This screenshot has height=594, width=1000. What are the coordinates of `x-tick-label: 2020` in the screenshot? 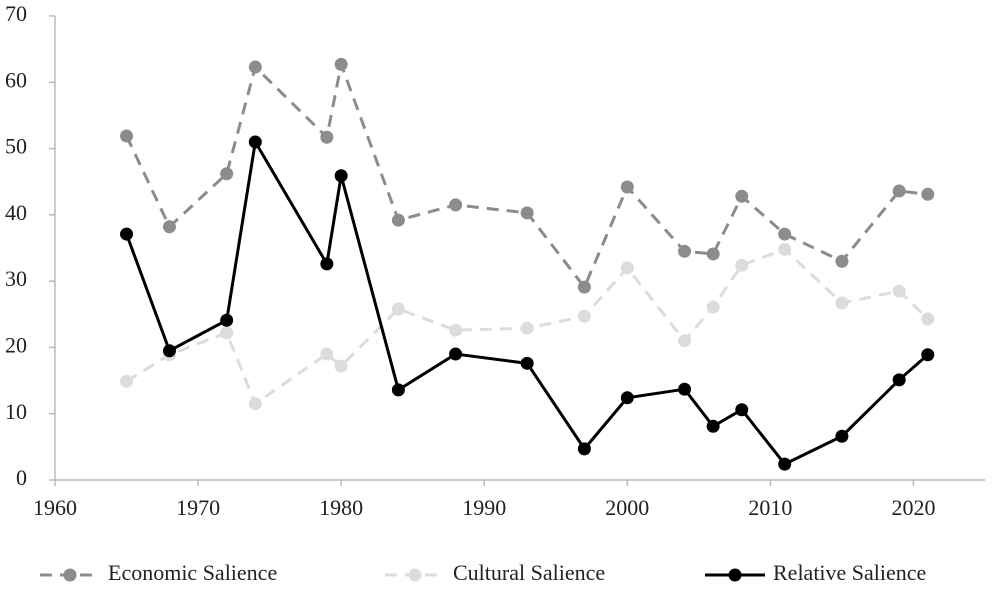 It's located at (913, 507).